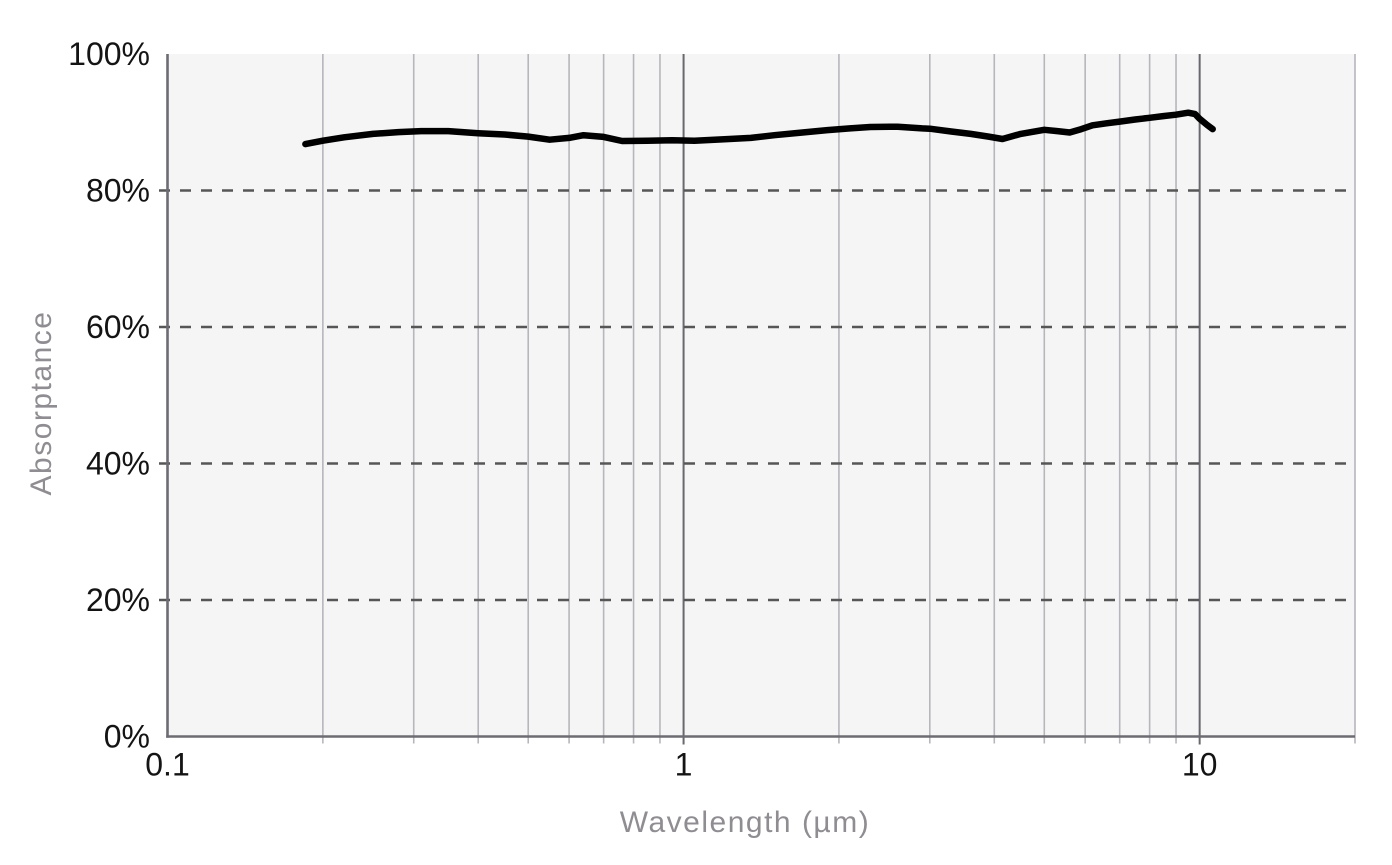  Describe the element at coordinates (1200, 765) in the screenshot. I see `x-tick-label: 10` at that location.